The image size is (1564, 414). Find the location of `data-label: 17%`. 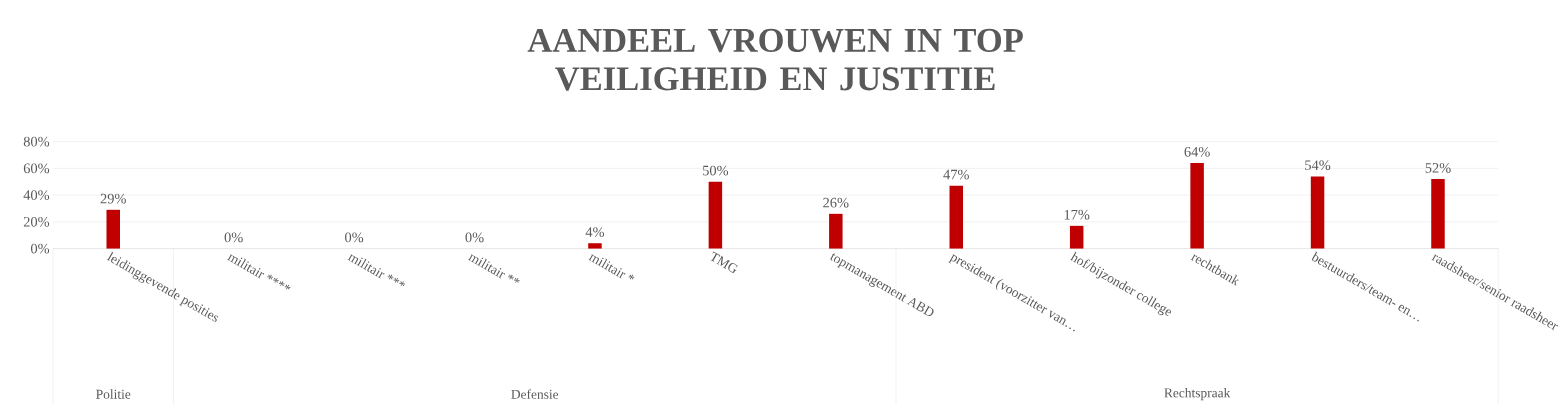

data-label: 17% is located at coordinates (1077, 214).